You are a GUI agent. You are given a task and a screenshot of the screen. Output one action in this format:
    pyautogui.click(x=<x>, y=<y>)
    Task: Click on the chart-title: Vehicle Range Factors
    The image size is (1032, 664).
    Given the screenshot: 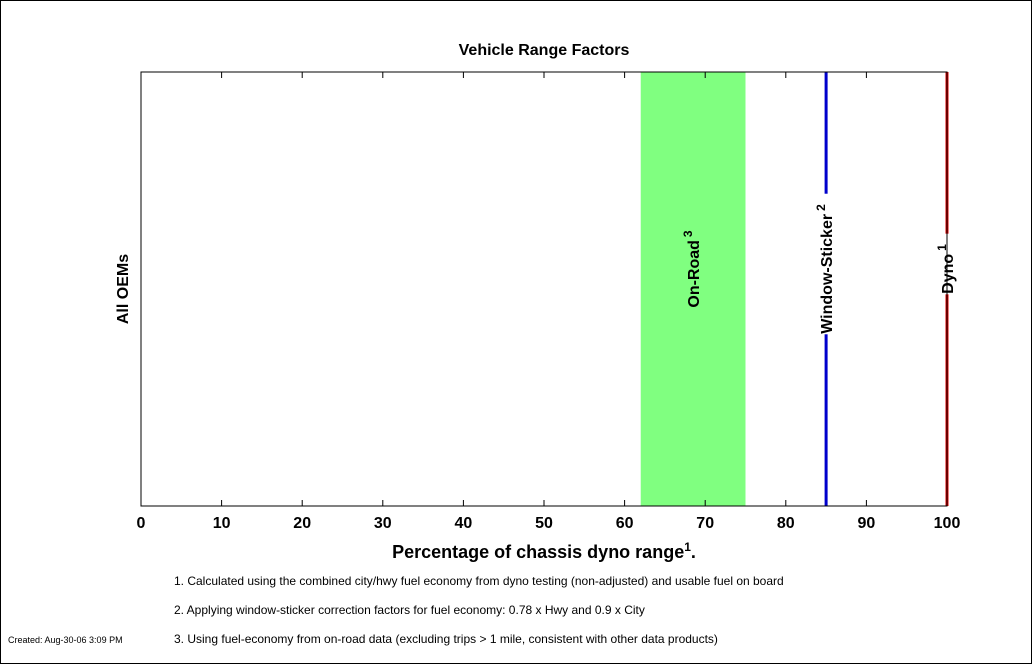 What is the action you would take?
    pyautogui.click(x=544, y=50)
    